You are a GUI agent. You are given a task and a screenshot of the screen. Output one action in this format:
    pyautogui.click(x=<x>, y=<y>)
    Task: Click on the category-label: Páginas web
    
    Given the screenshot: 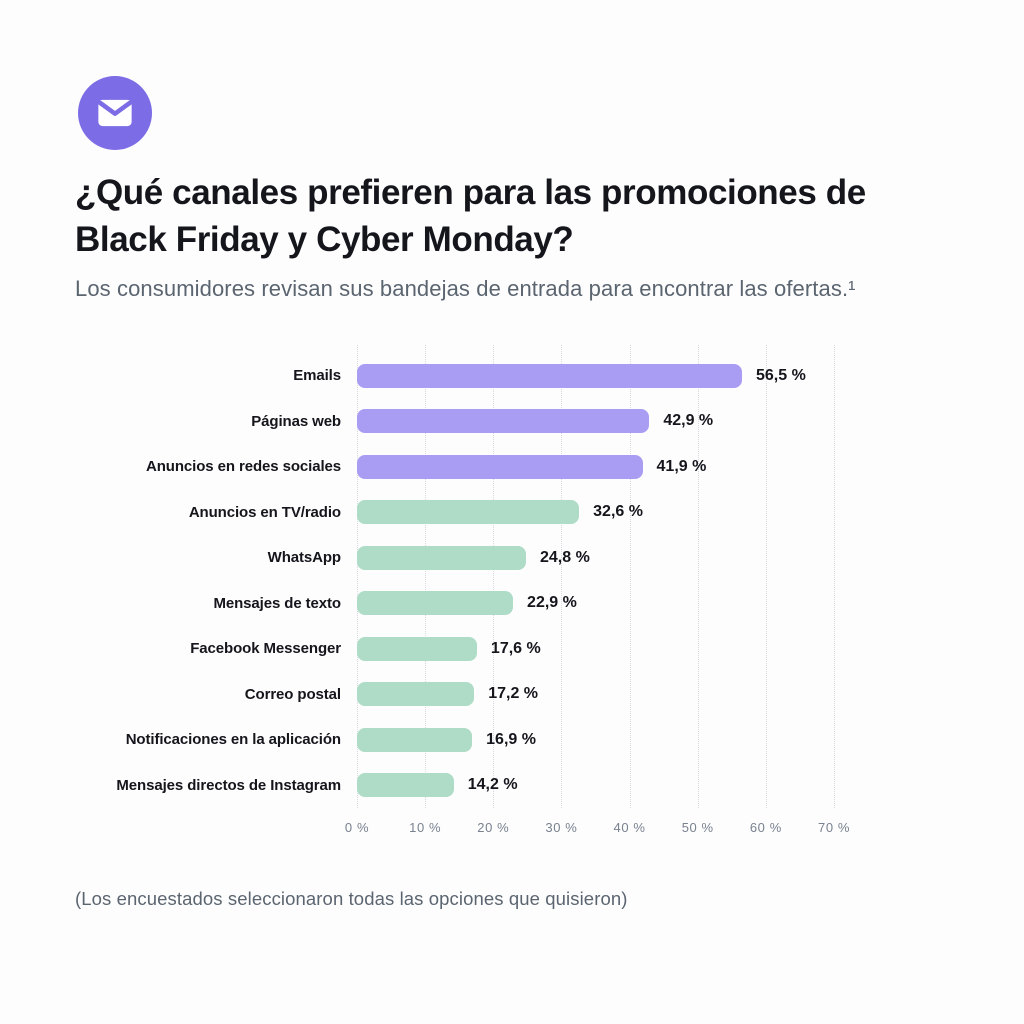 What is the action you would take?
    pyautogui.click(x=296, y=421)
    